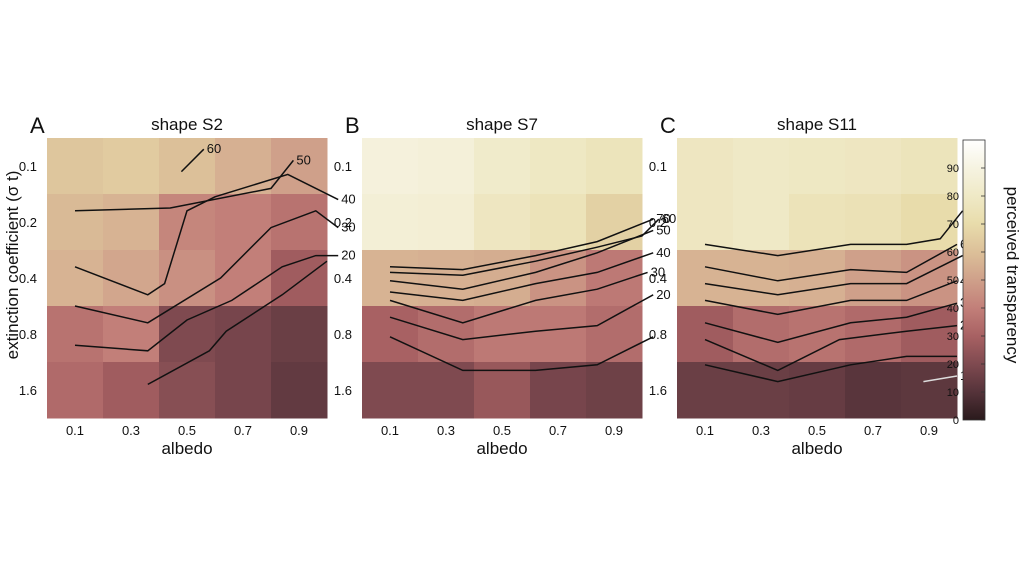  I want to click on contour-label: 30, so click(348, 227).